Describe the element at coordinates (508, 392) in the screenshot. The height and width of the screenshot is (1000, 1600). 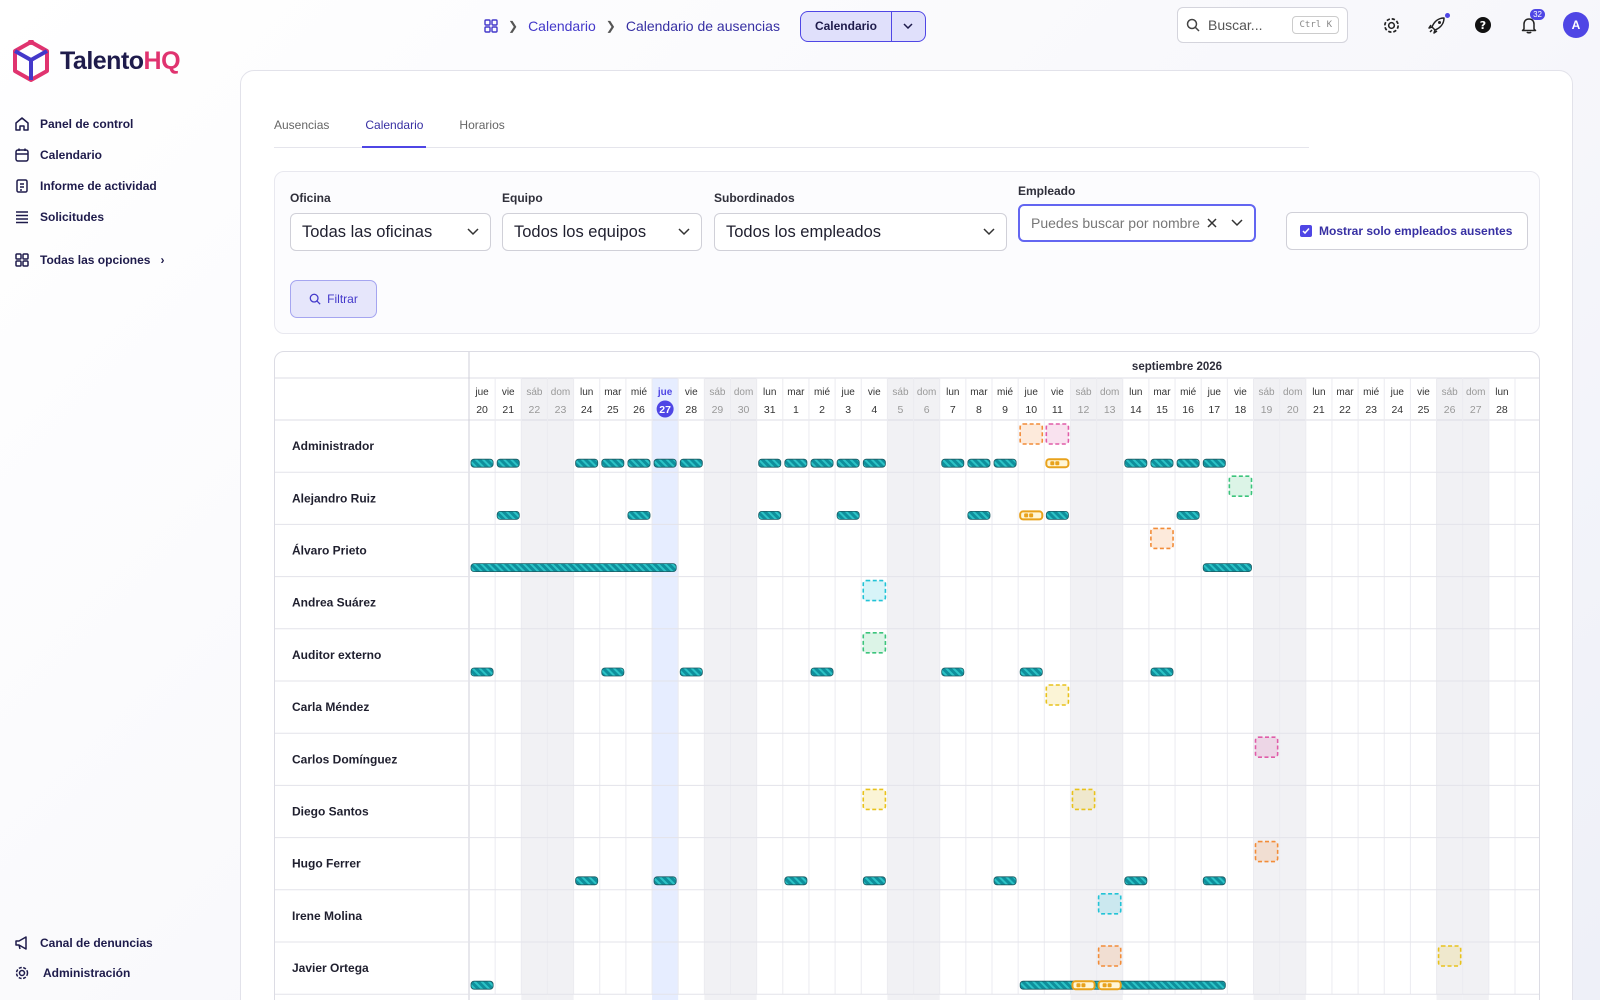
I see `day-weekday-label: vie` at that location.